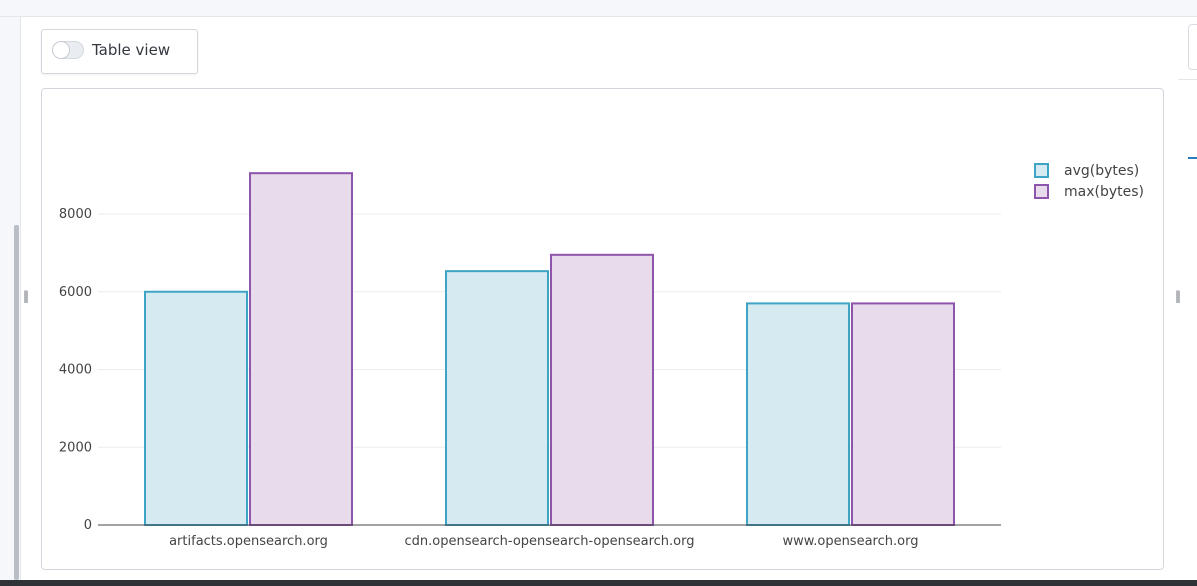  Describe the element at coordinates (1187, 301) in the screenshot. I see `right-panel` at that location.